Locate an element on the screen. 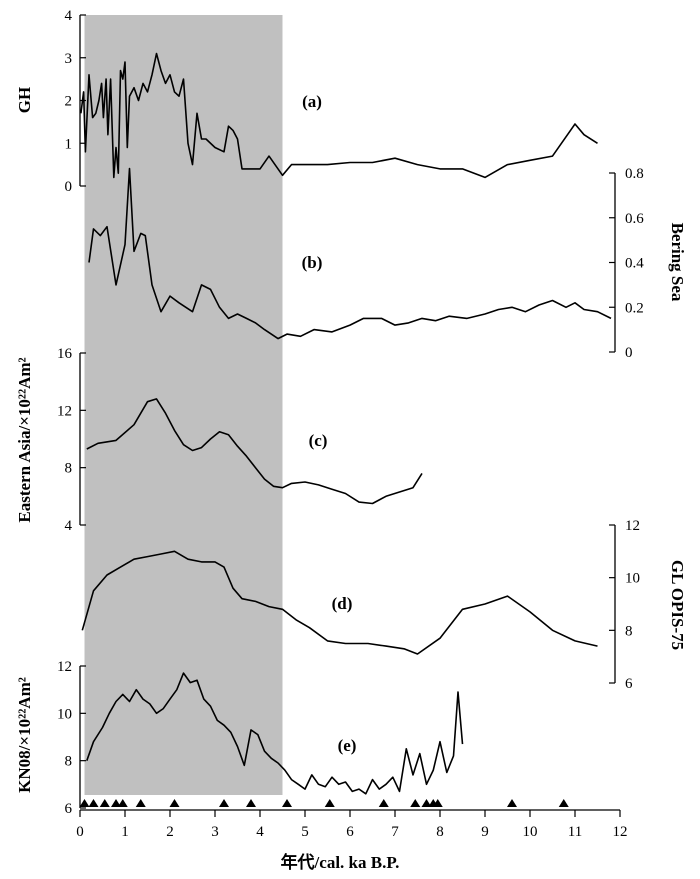  x-tick-label: 10 is located at coordinates (530, 832).